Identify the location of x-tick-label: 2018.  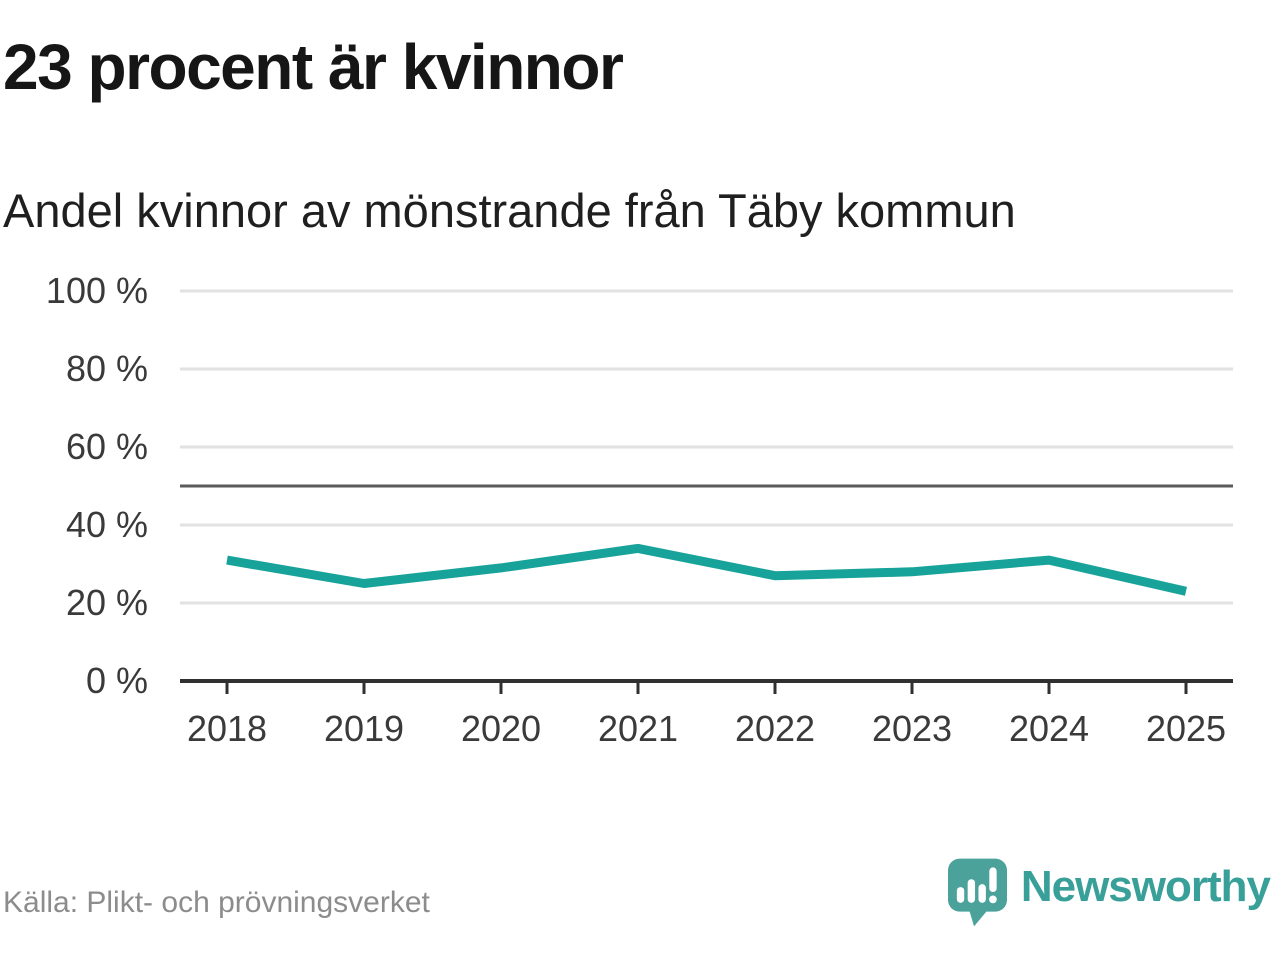
(227, 728).